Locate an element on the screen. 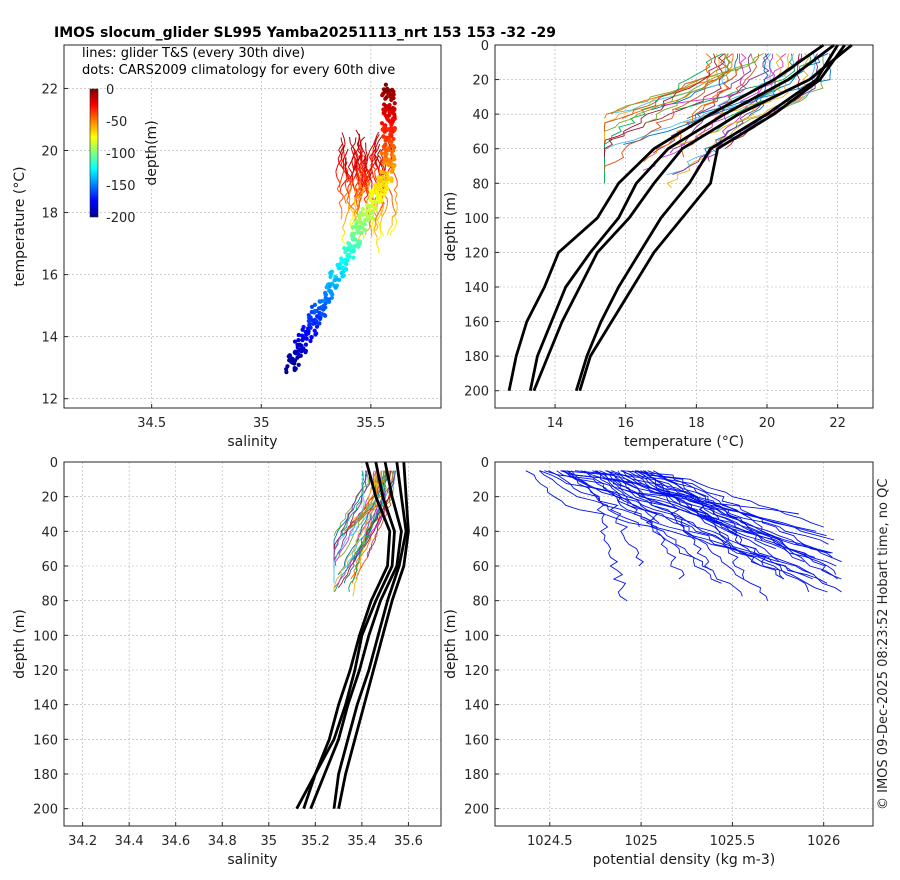  legend-text: lines: glider T&S (every 30th dive) is located at coordinates (193, 53).